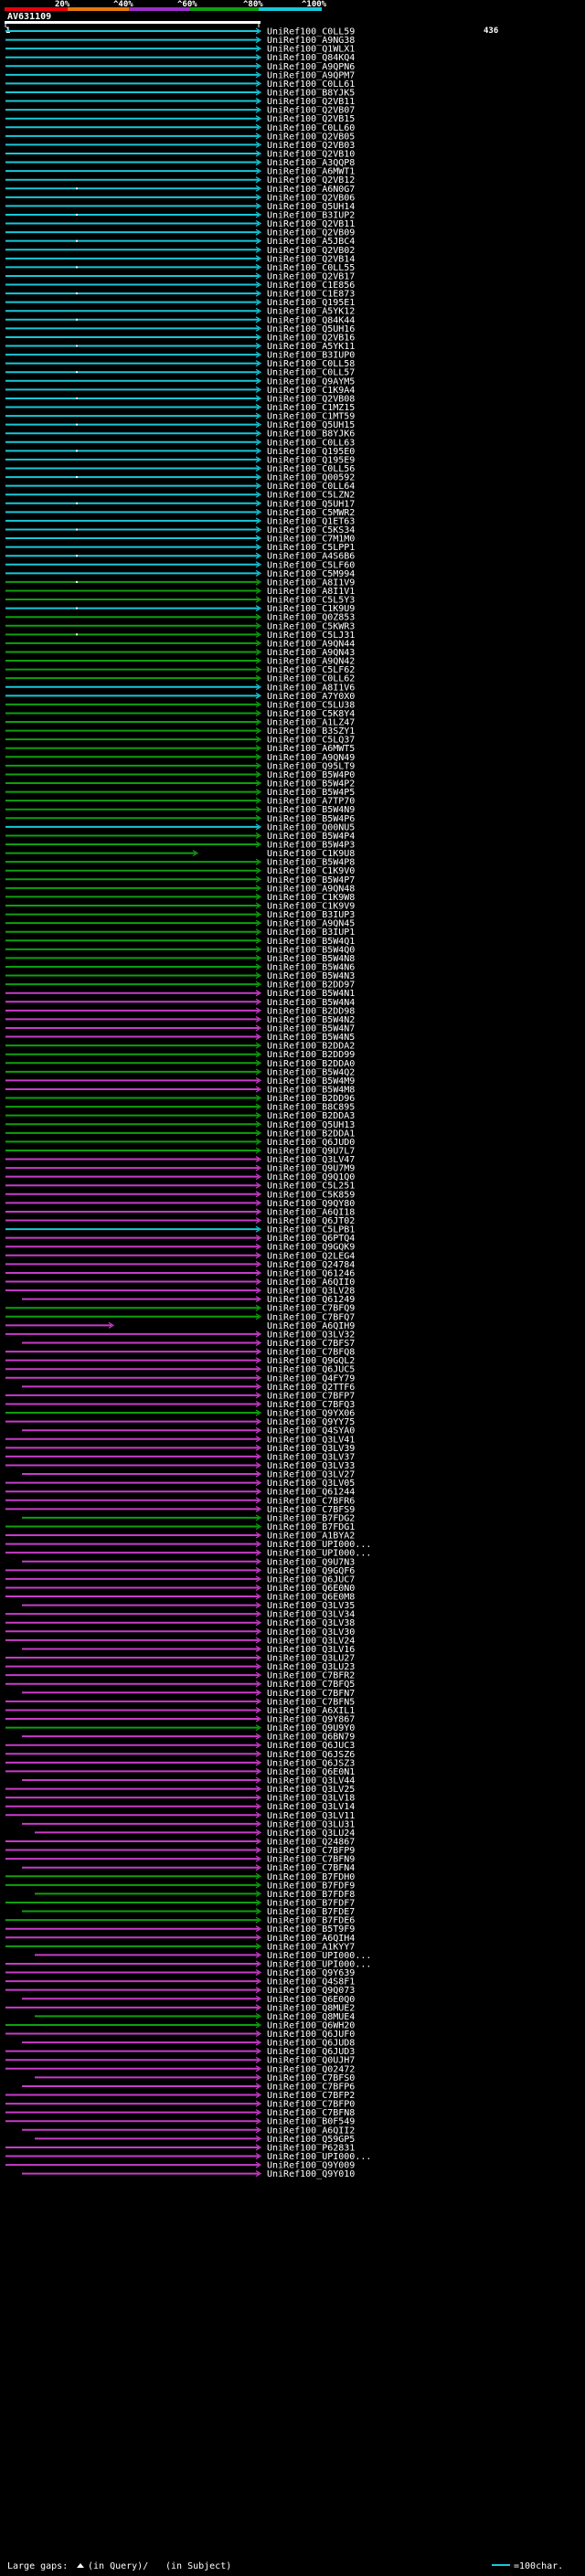 Image resolution: width=585 pixels, height=2576 pixels. Describe the element at coordinates (311, 163) in the screenshot. I see `hit-label: UniRef100_A3QQP8` at that location.